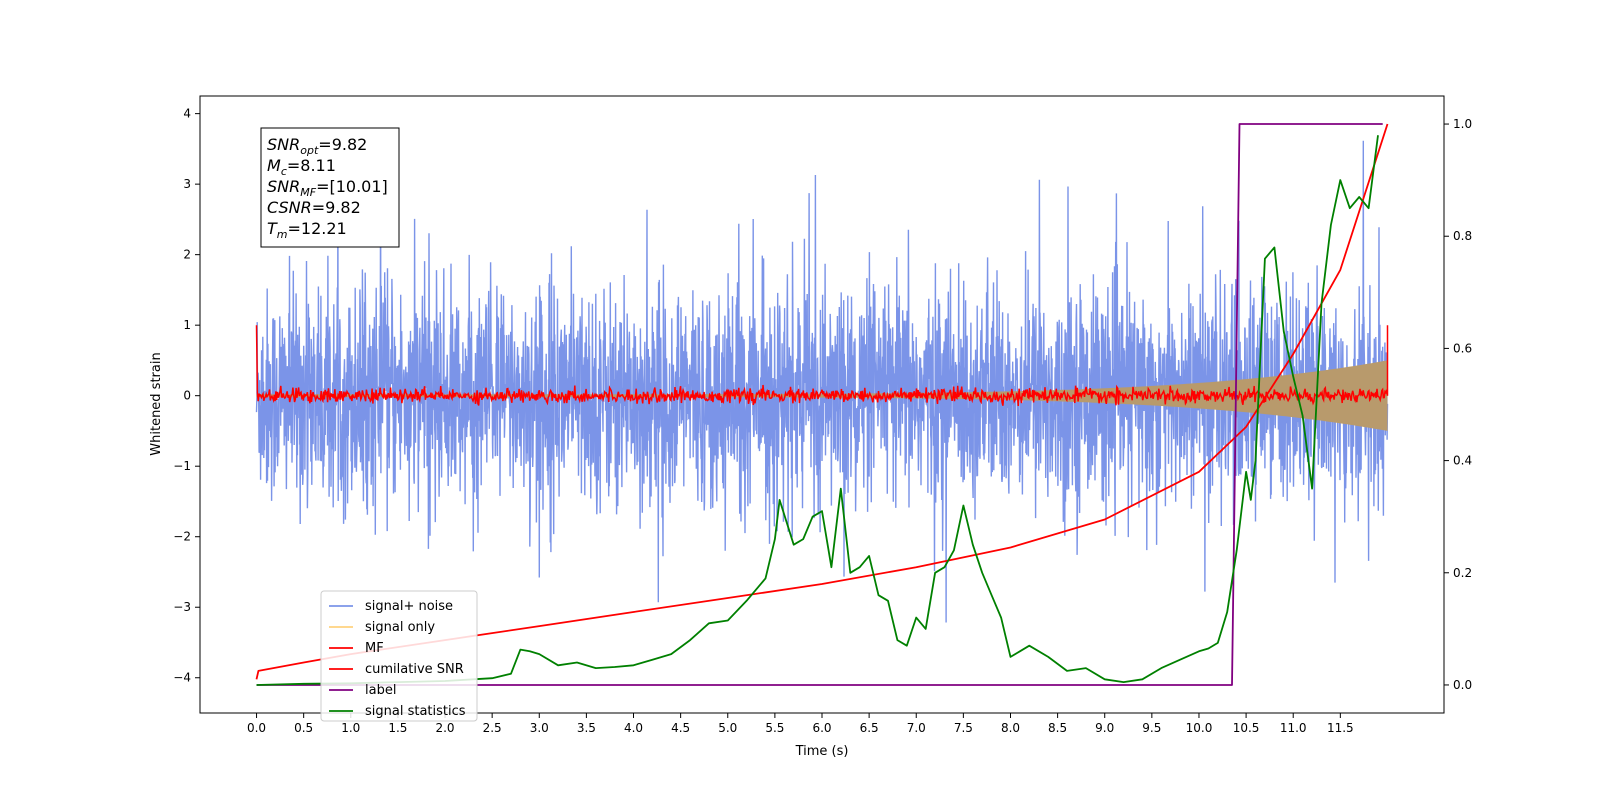 Image resolution: width=1600 pixels, height=800 pixels. Describe the element at coordinates (727, 728) in the screenshot. I see `x-tick-label: 5.0` at that location.